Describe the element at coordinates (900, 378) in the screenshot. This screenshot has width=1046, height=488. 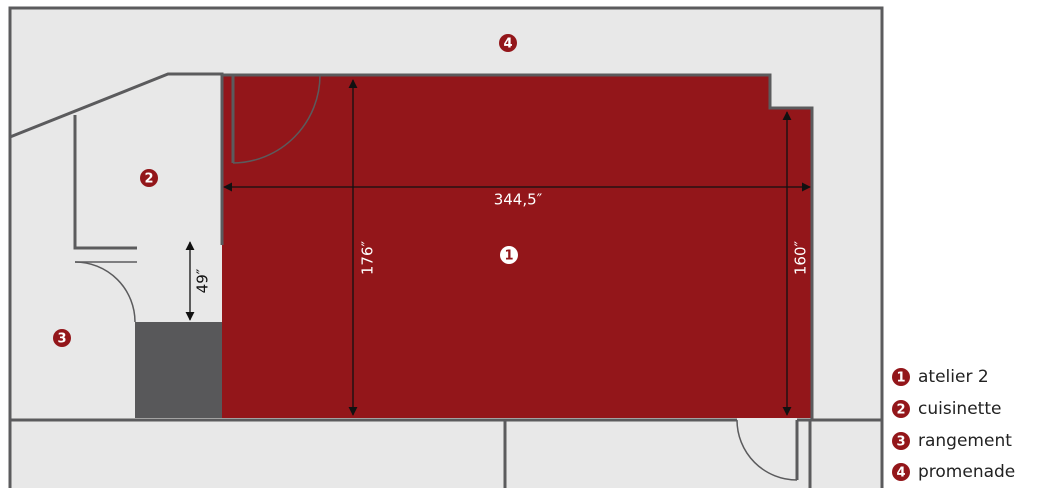
I see `legend-number: 1` at that location.